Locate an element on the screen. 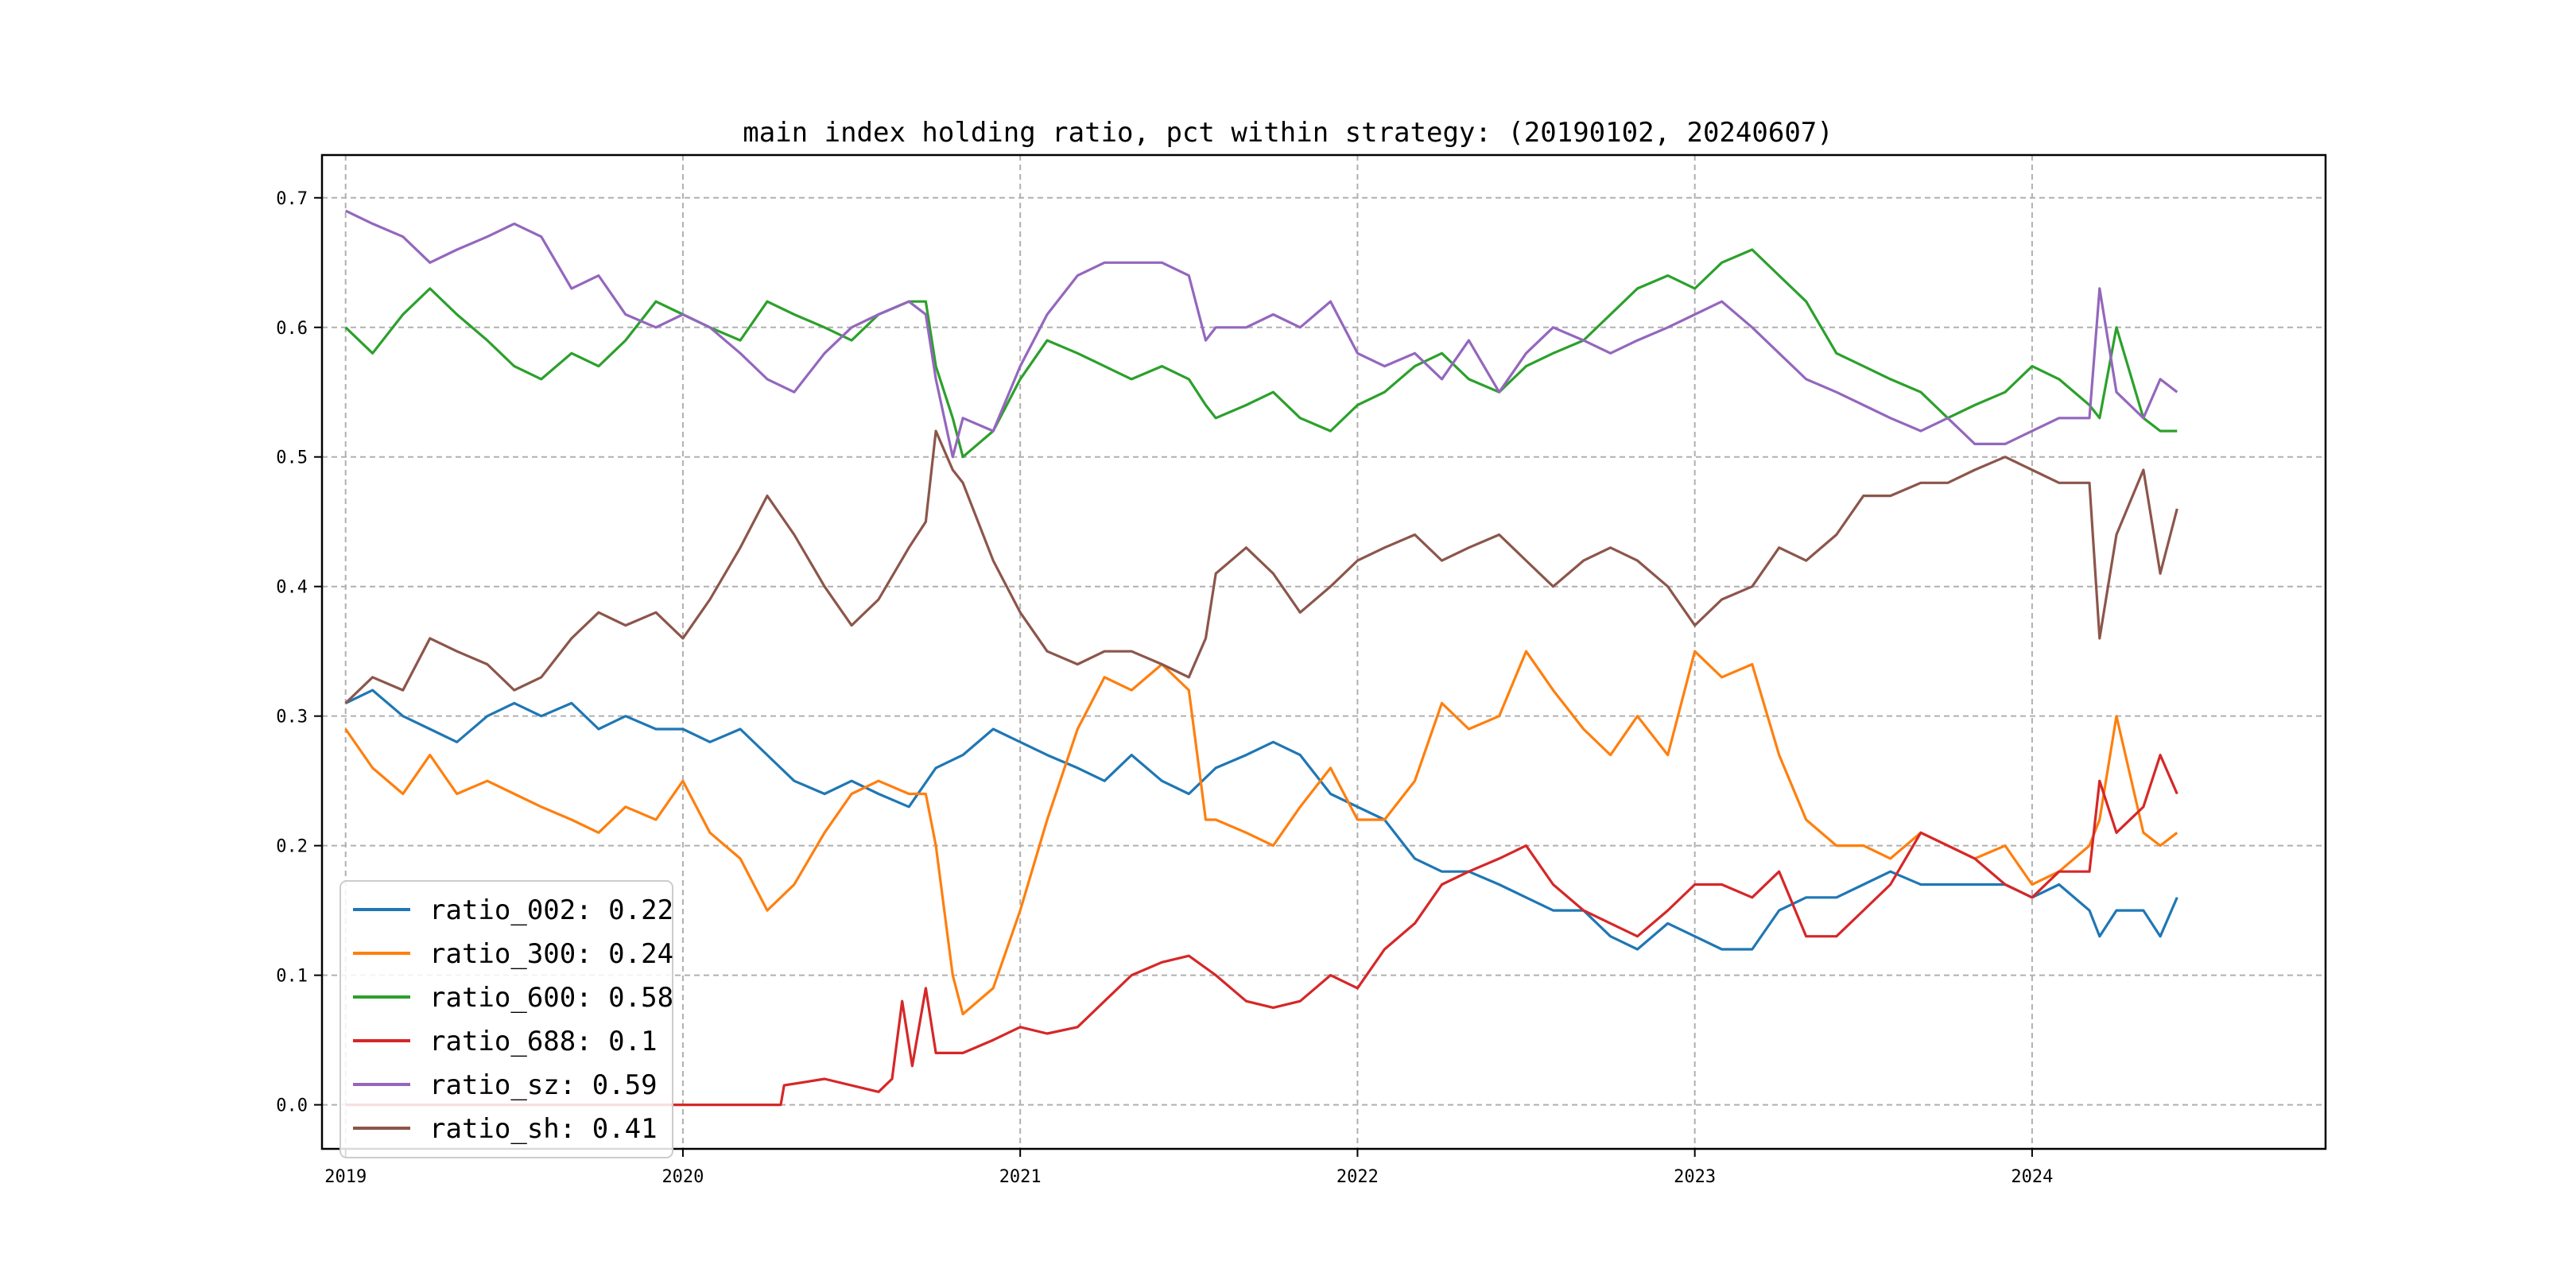 This screenshot has height=1288, width=2576. x-axis: 2019 2020 2021 2022 2023 2024 is located at coordinates (1188, 1168).